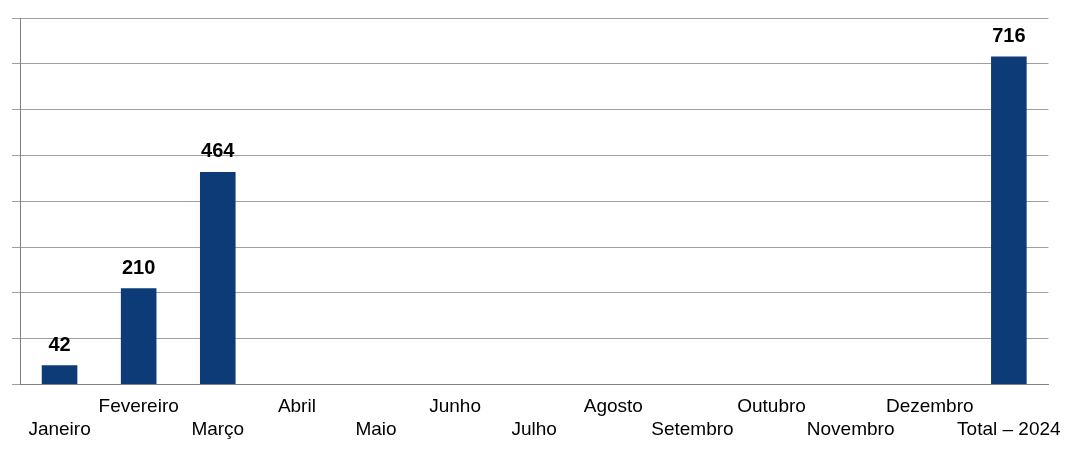 Image resolution: width=1072 pixels, height=452 pixels. What do you see at coordinates (534, 428) in the screenshot?
I see `x-tick-label: Julho` at bounding box center [534, 428].